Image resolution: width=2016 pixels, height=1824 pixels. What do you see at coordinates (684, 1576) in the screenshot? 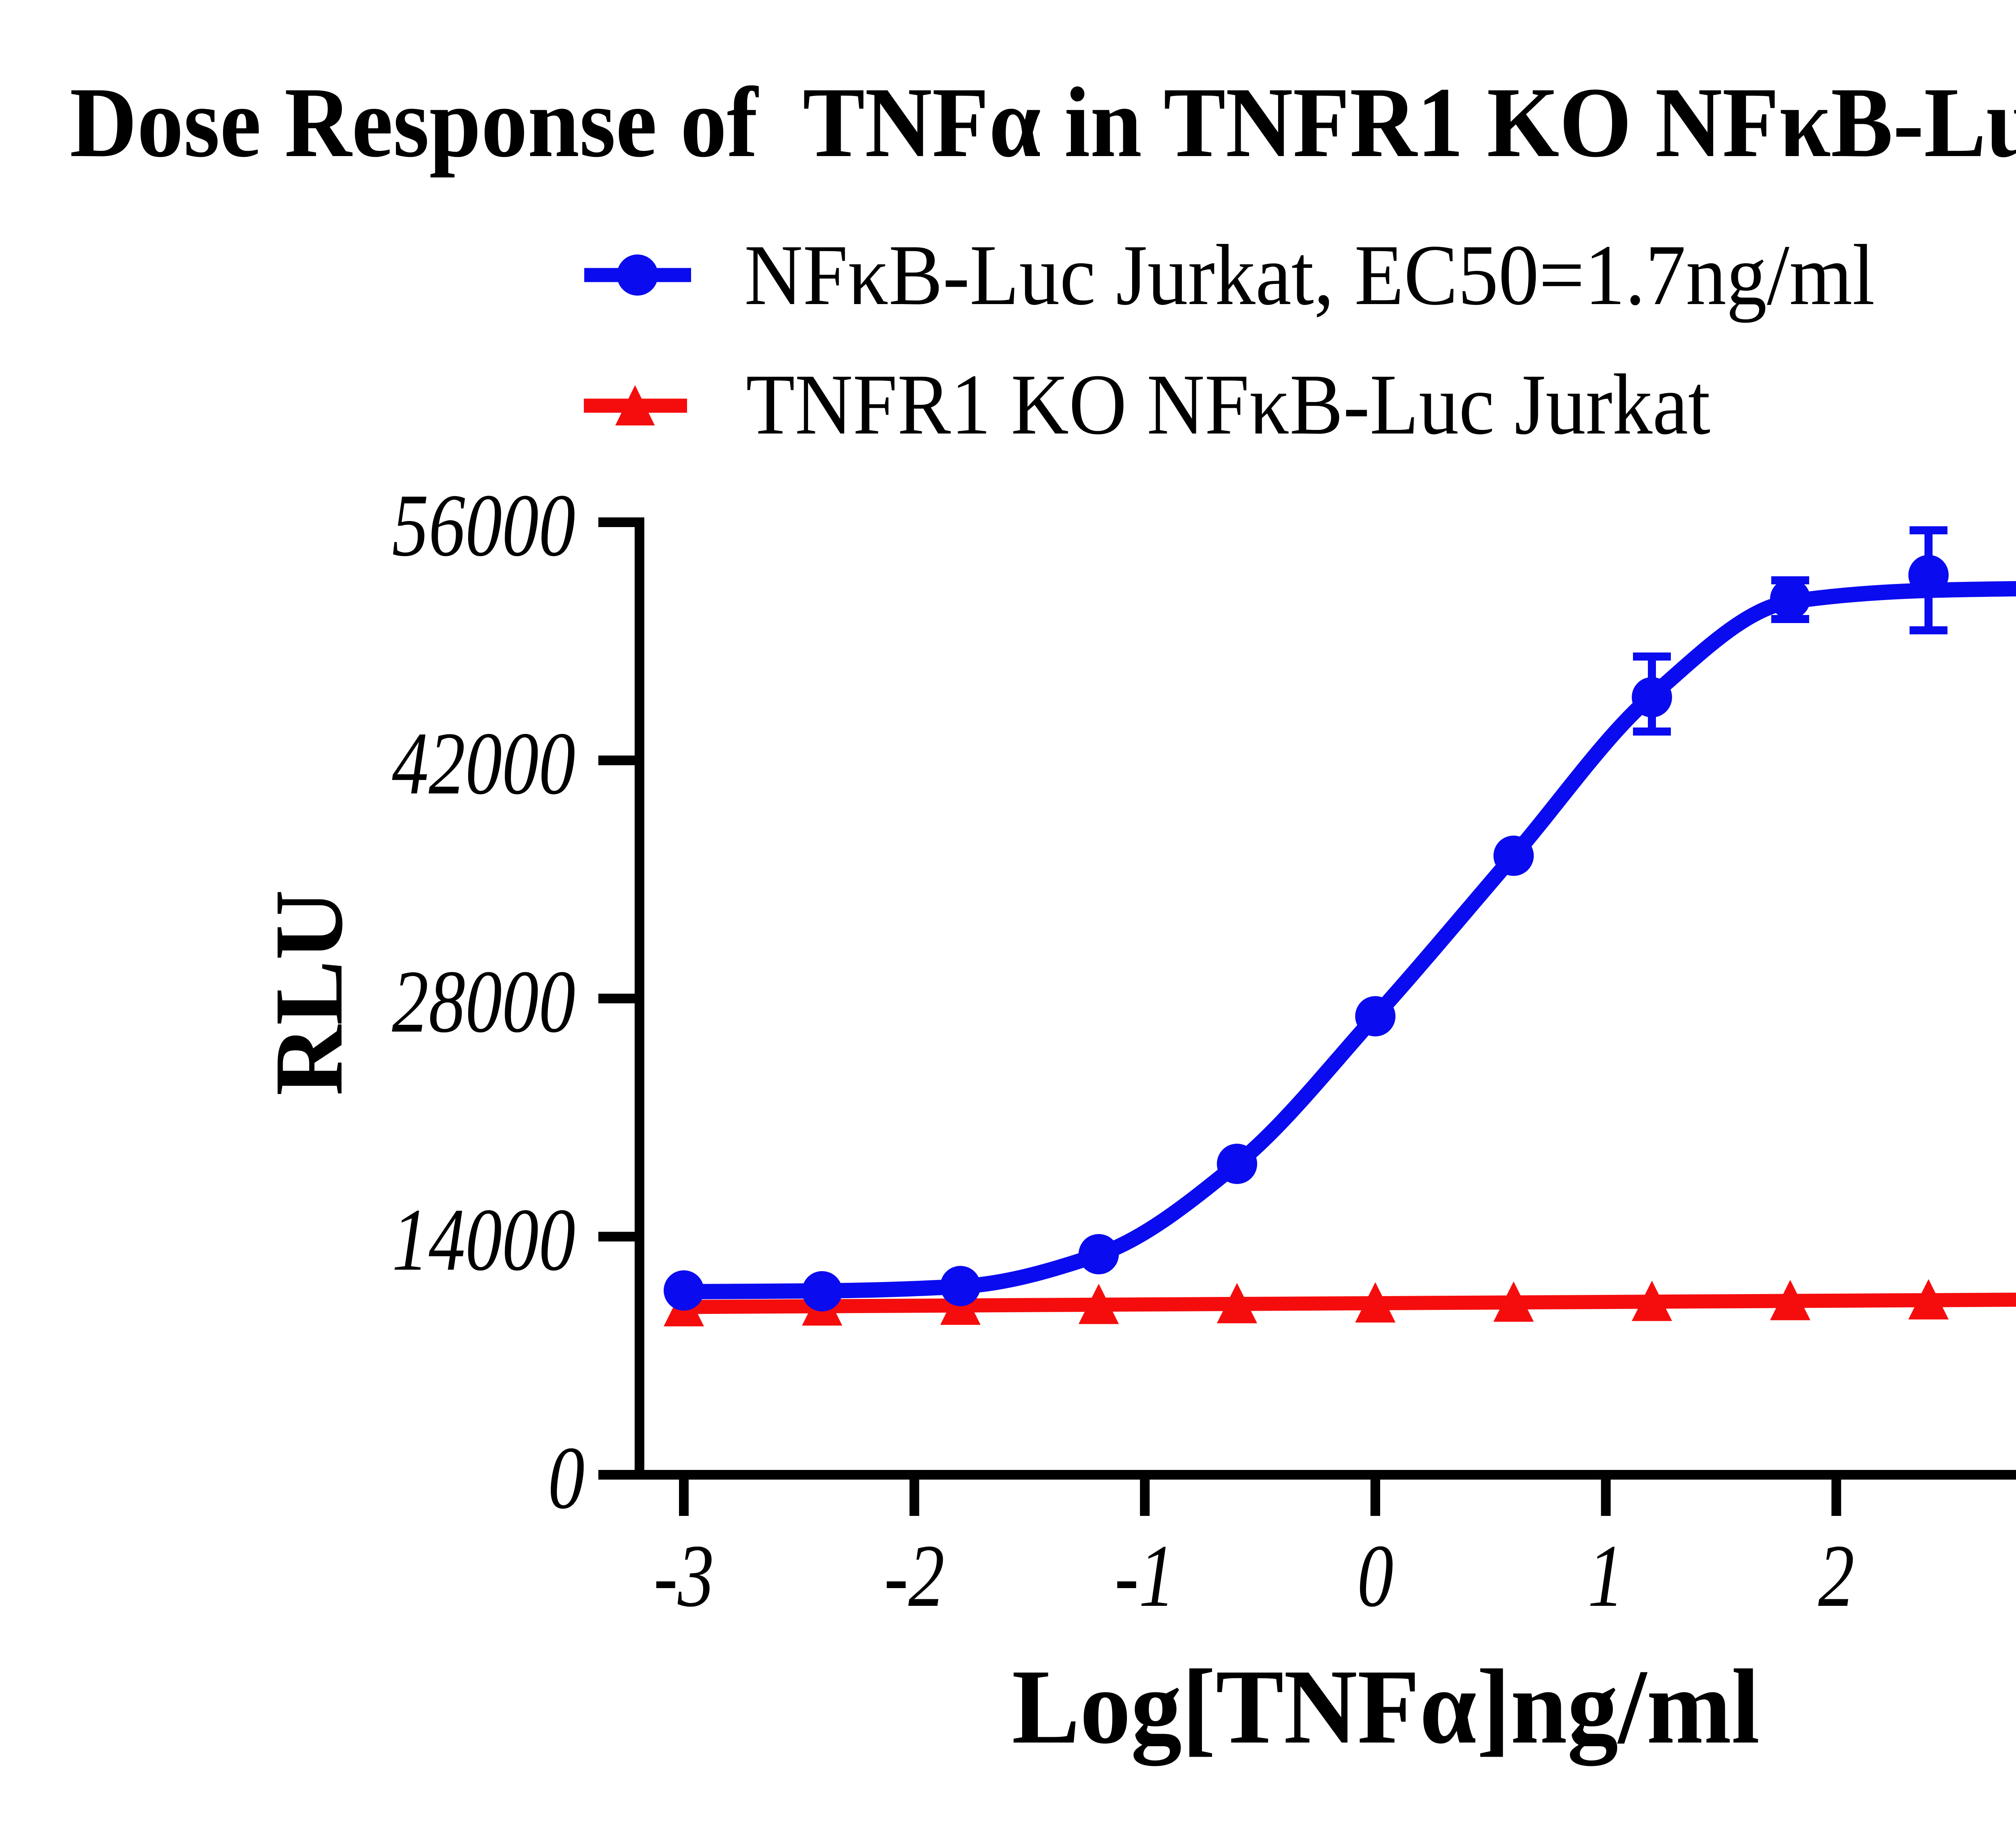
I see `svg-text: -3` at bounding box center [684, 1576].